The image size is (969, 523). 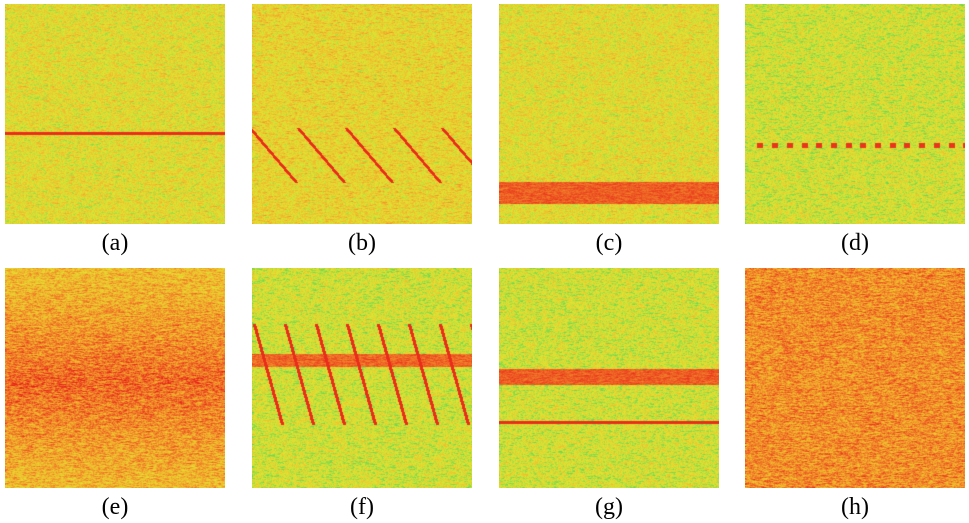 What do you see at coordinates (115, 378) in the screenshot?
I see `spectrogram-e` at bounding box center [115, 378].